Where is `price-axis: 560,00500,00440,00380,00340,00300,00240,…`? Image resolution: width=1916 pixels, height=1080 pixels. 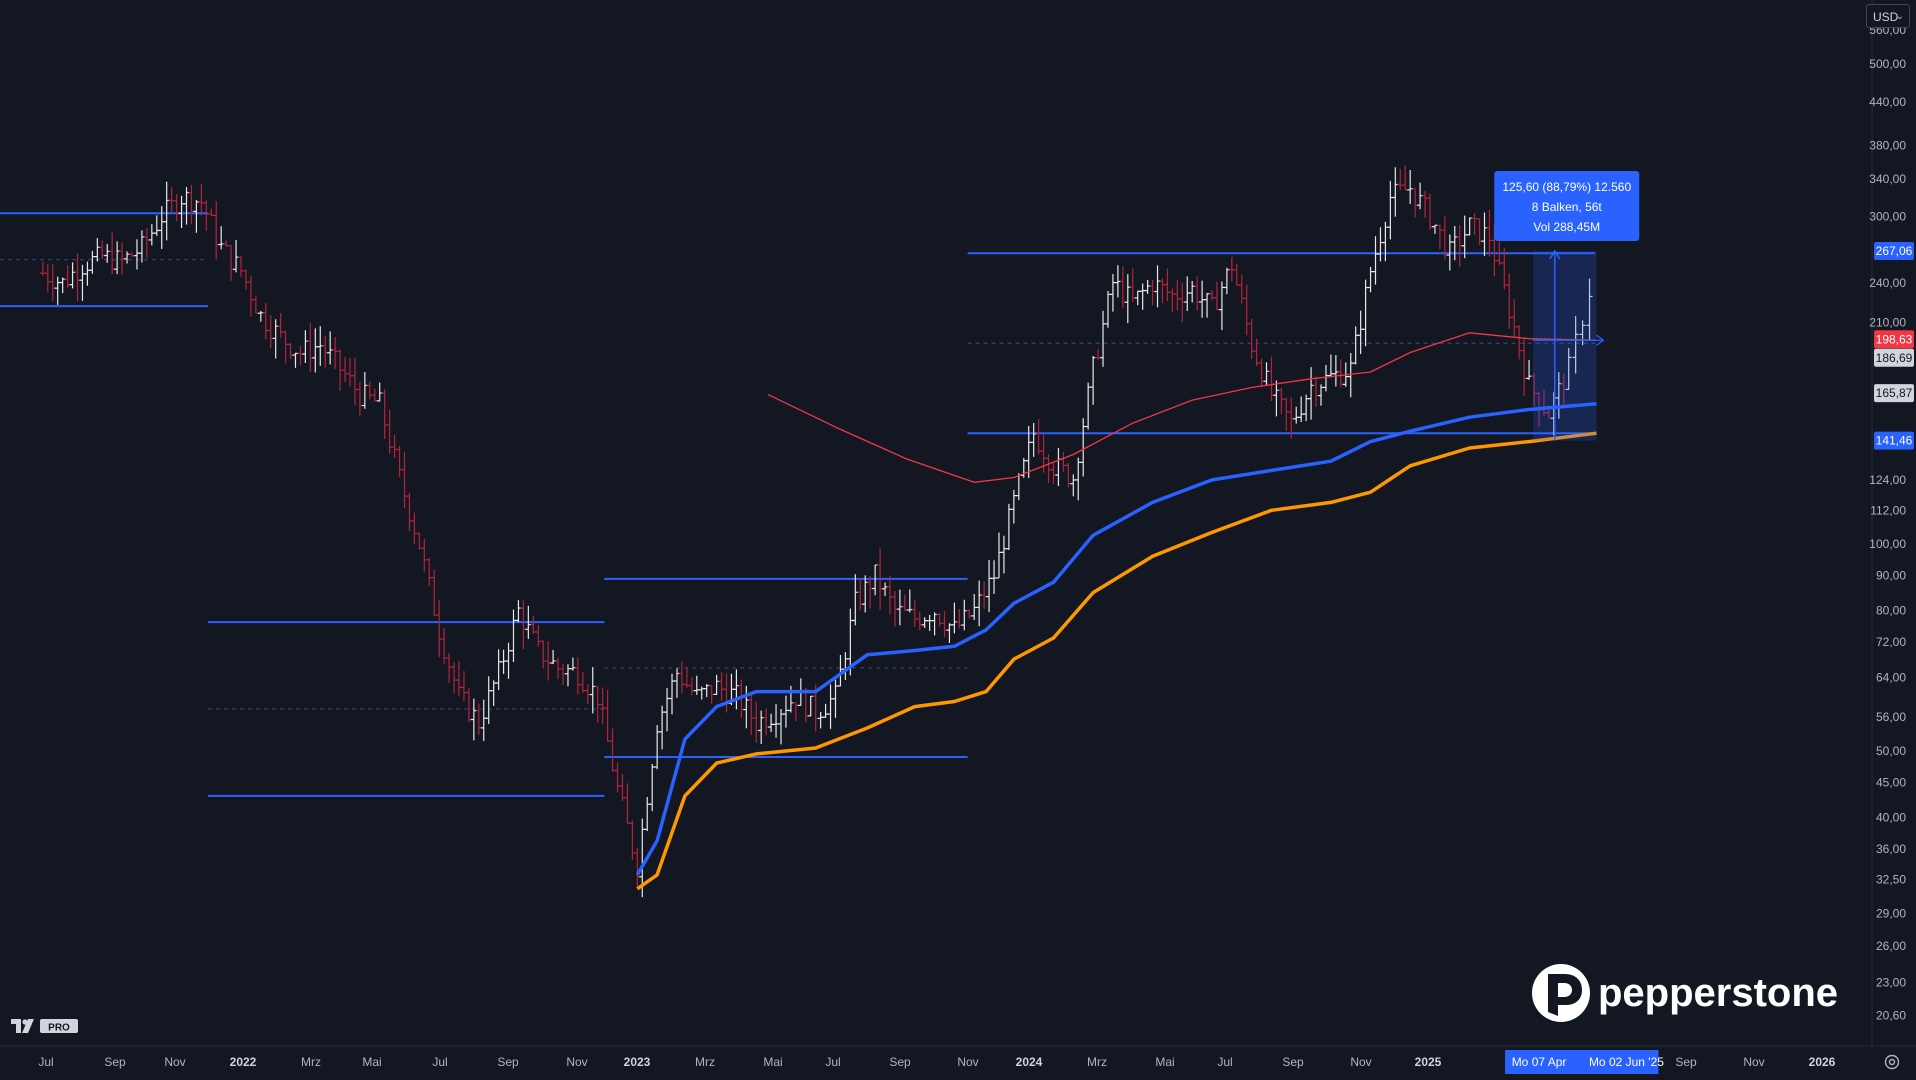
price-axis: 560,00500,00440,00380,00340,00300,00240,… is located at coordinates (1887, 523).